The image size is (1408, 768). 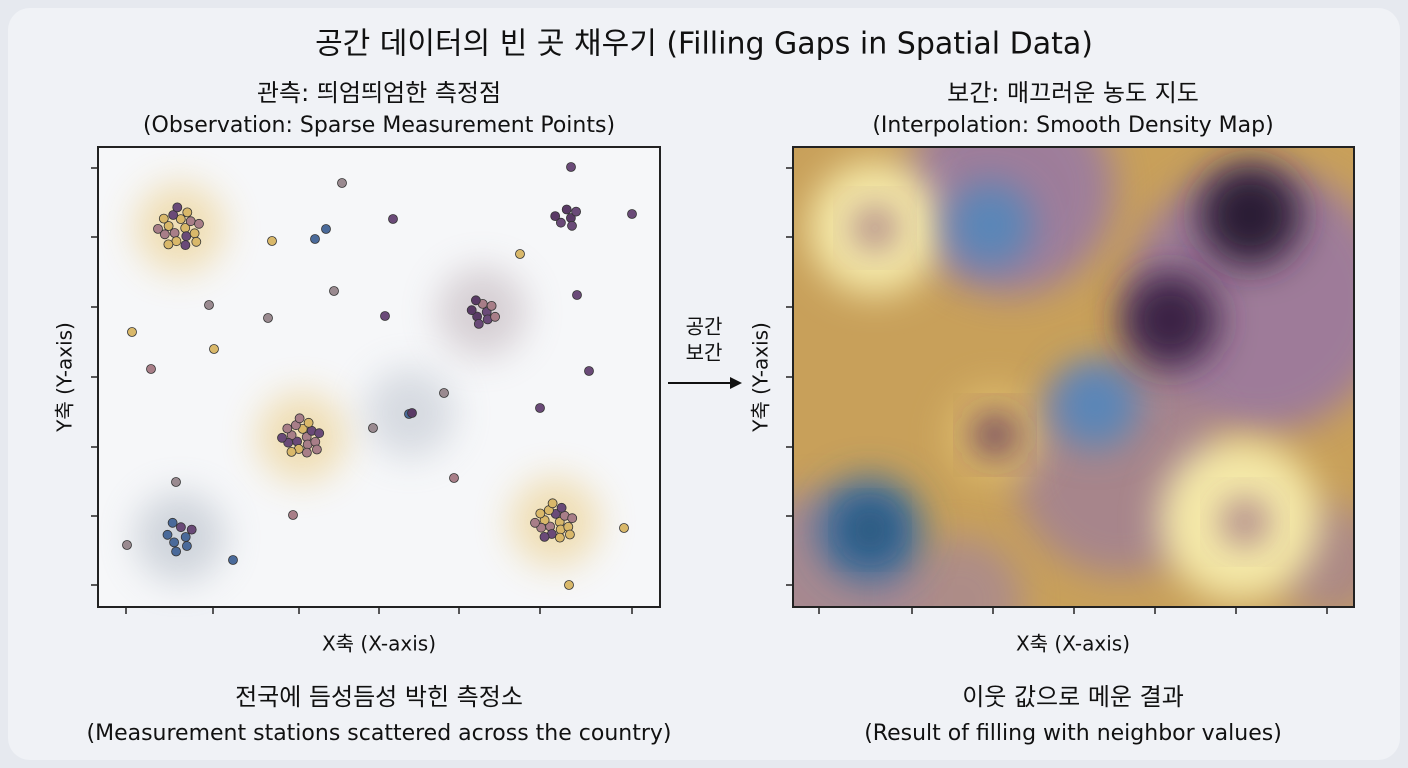 I want to click on arrow-head, so click(x=736, y=383).